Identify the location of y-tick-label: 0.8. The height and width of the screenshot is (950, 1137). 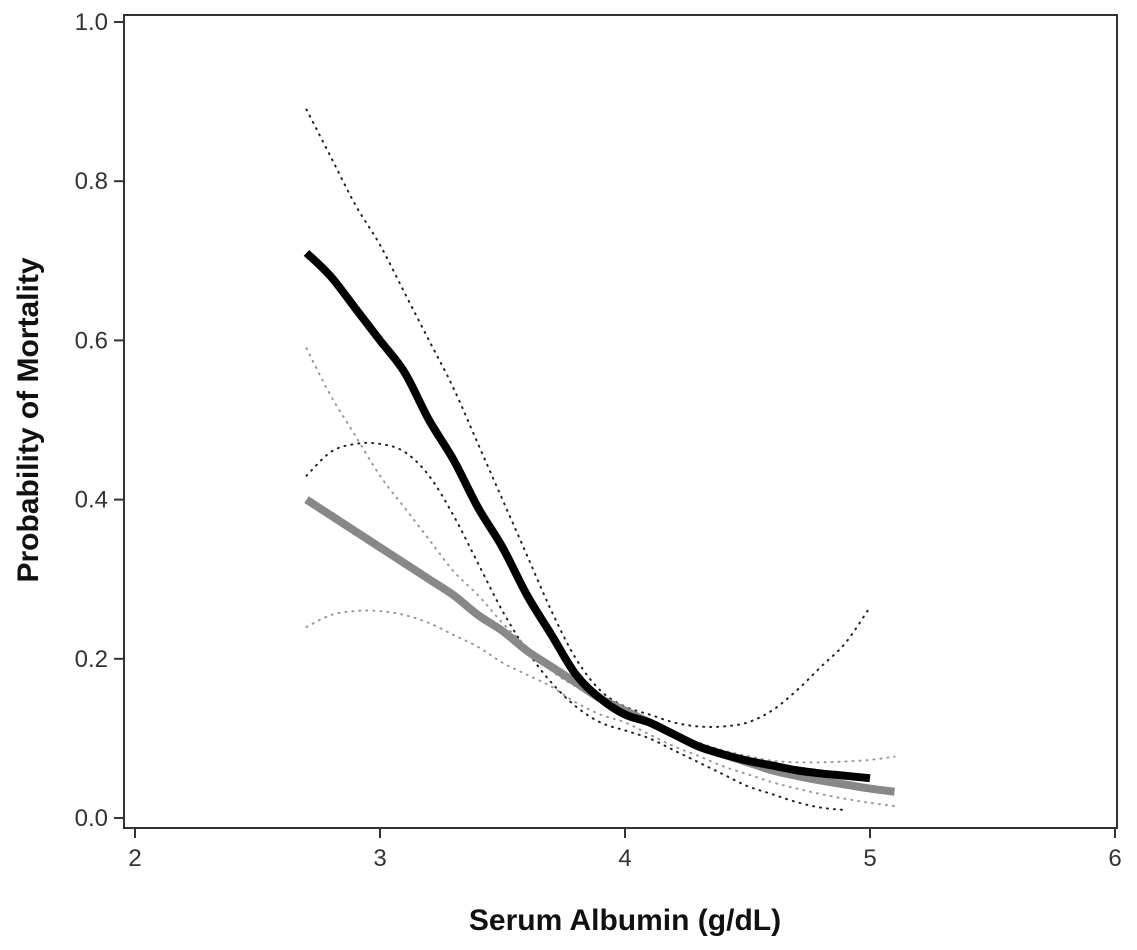
(91, 181).